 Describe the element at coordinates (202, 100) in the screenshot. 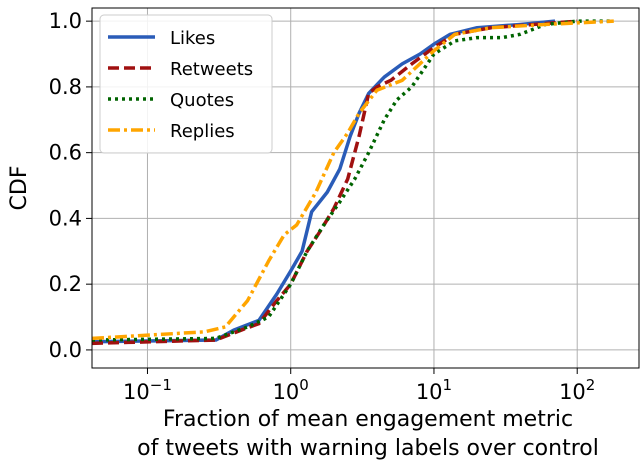

I see `legend-label: Quotes` at that location.